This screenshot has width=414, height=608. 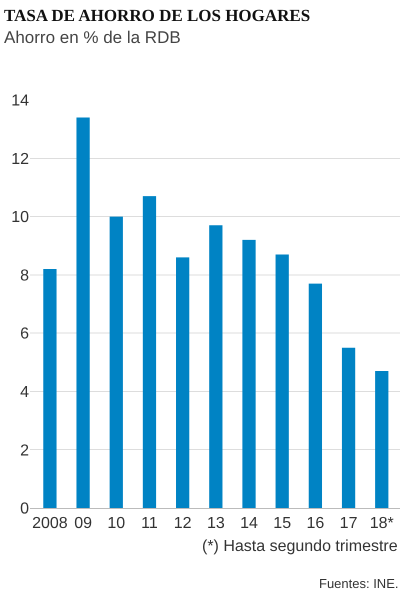 I want to click on y-tick-label: 8, so click(x=25, y=275).